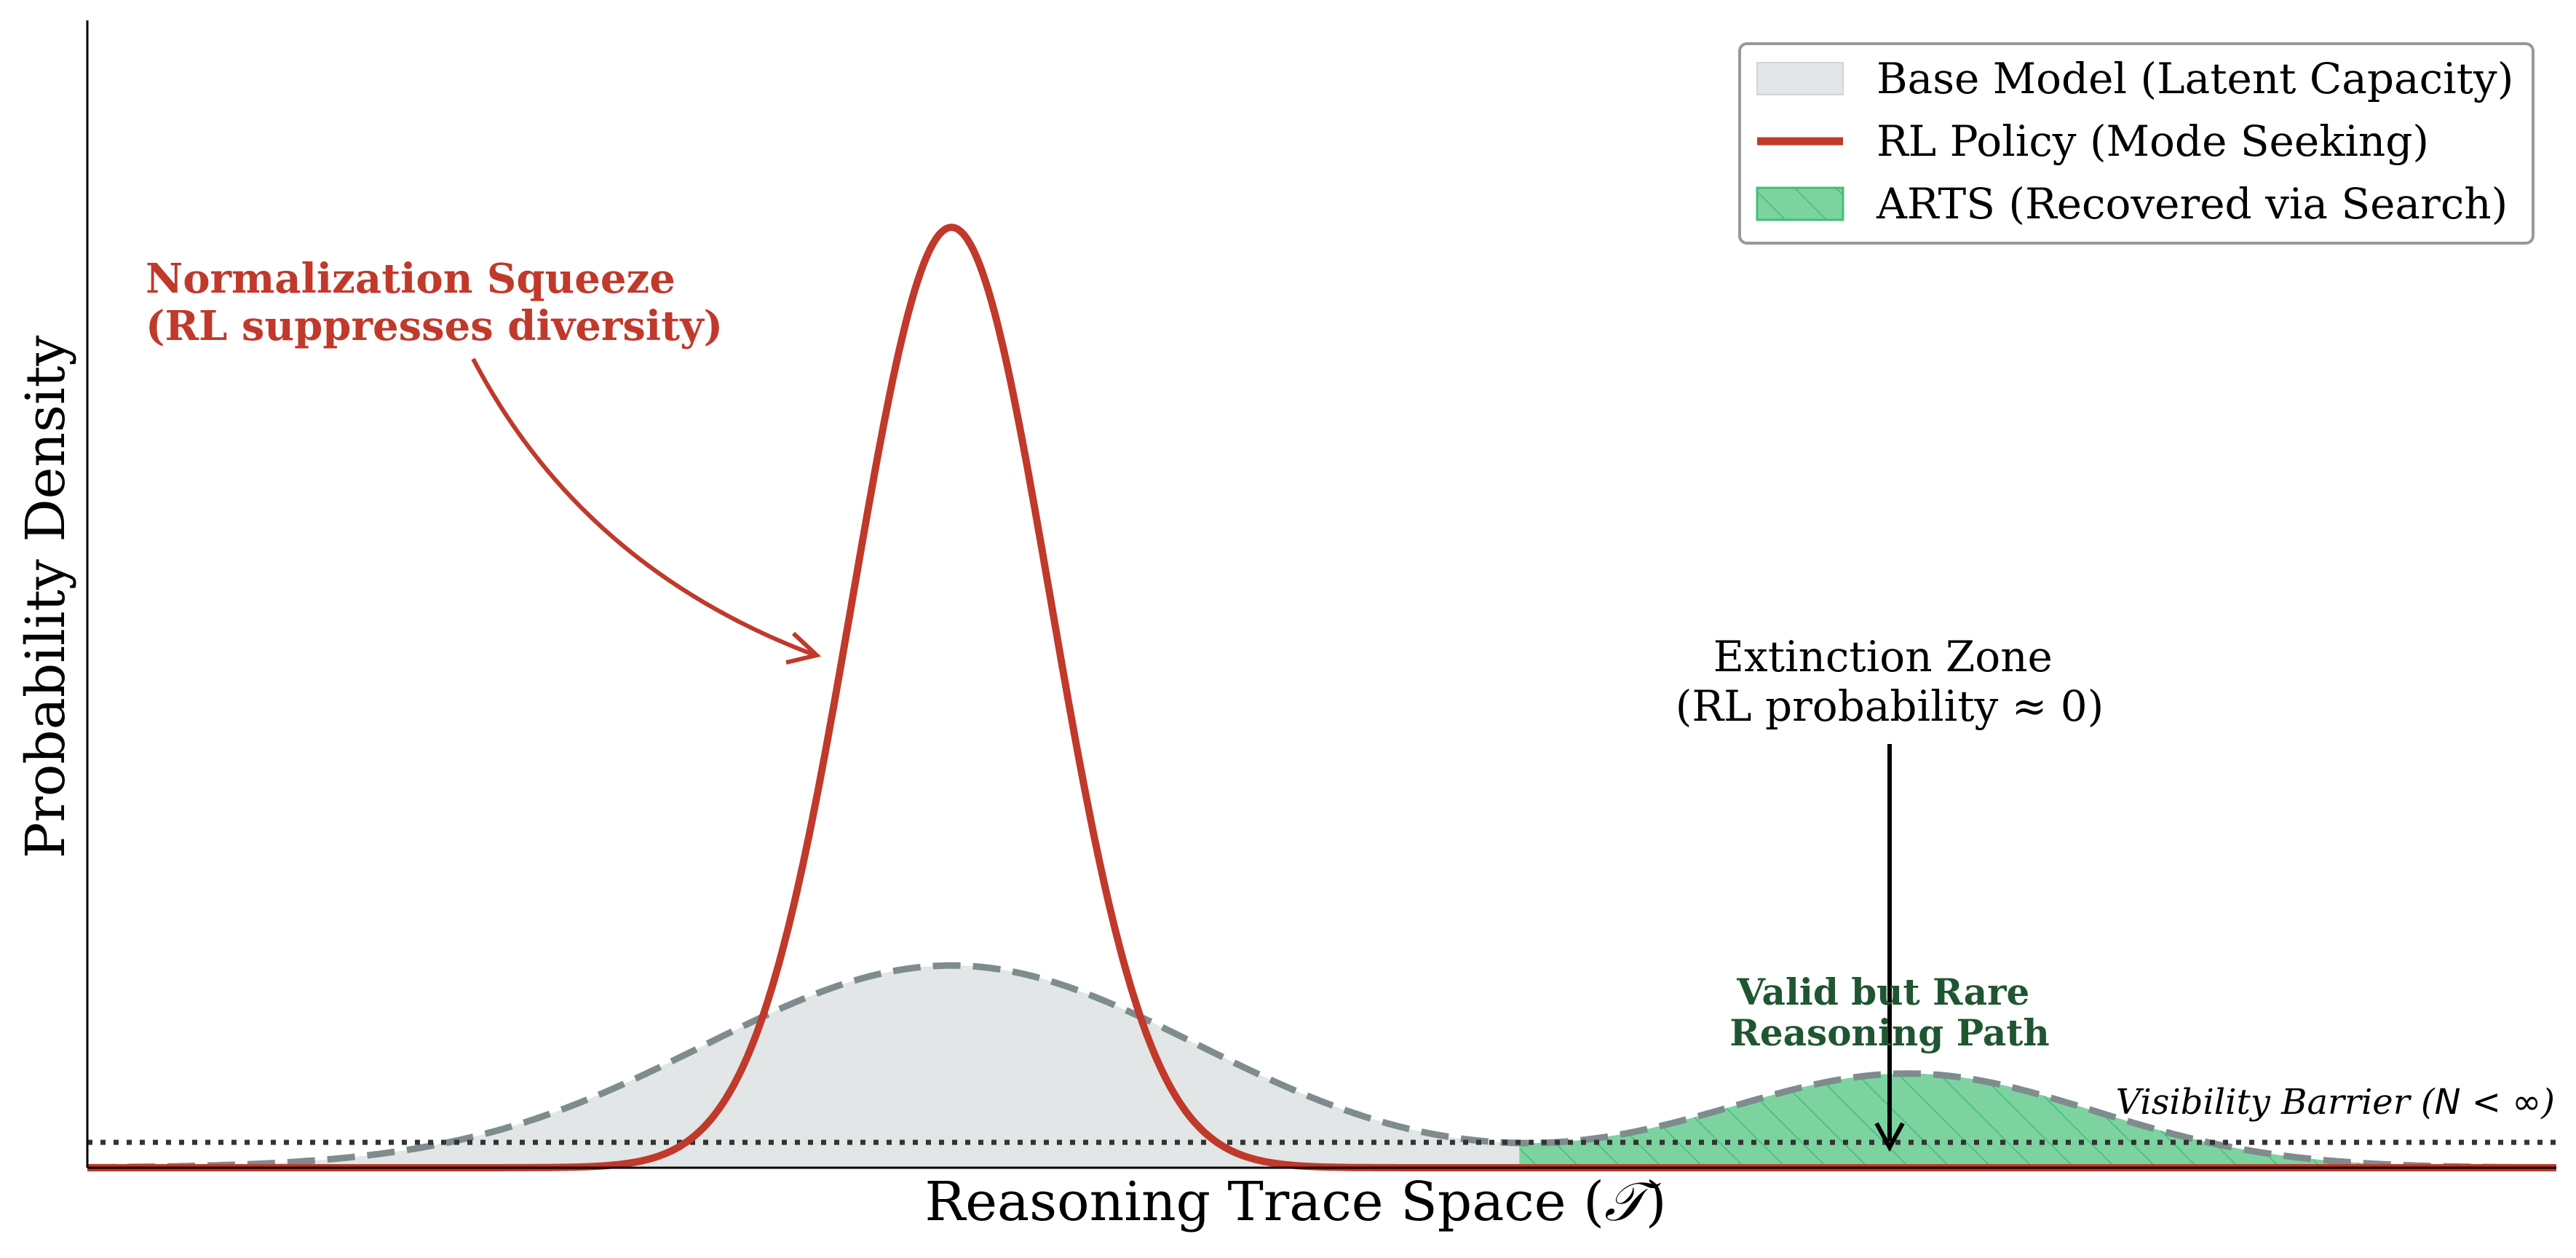 The height and width of the screenshot is (1258, 2576). What do you see at coordinates (2194, 78) in the screenshot?
I see `legend-base-label: Base Model (Latent Capacity)` at bounding box center [2194, 78].